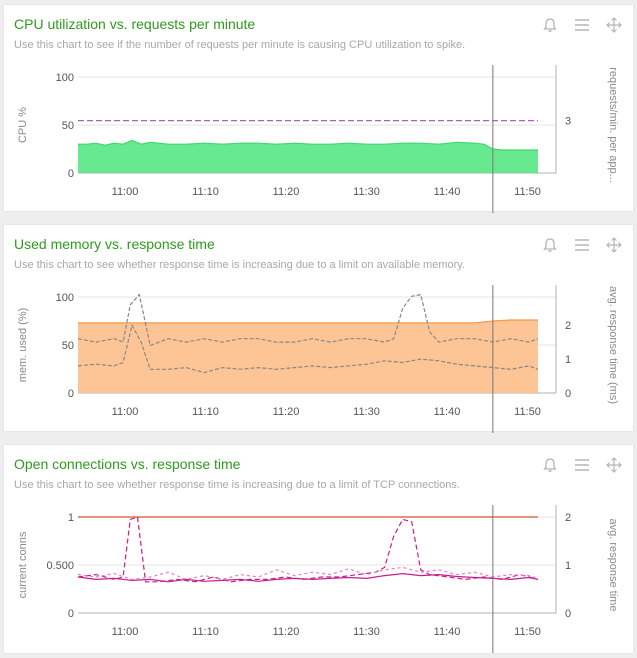  Describe the element at coordinates (60, 566) in the screenshot. I see `y-left-tick-label: 0.500` at that location.